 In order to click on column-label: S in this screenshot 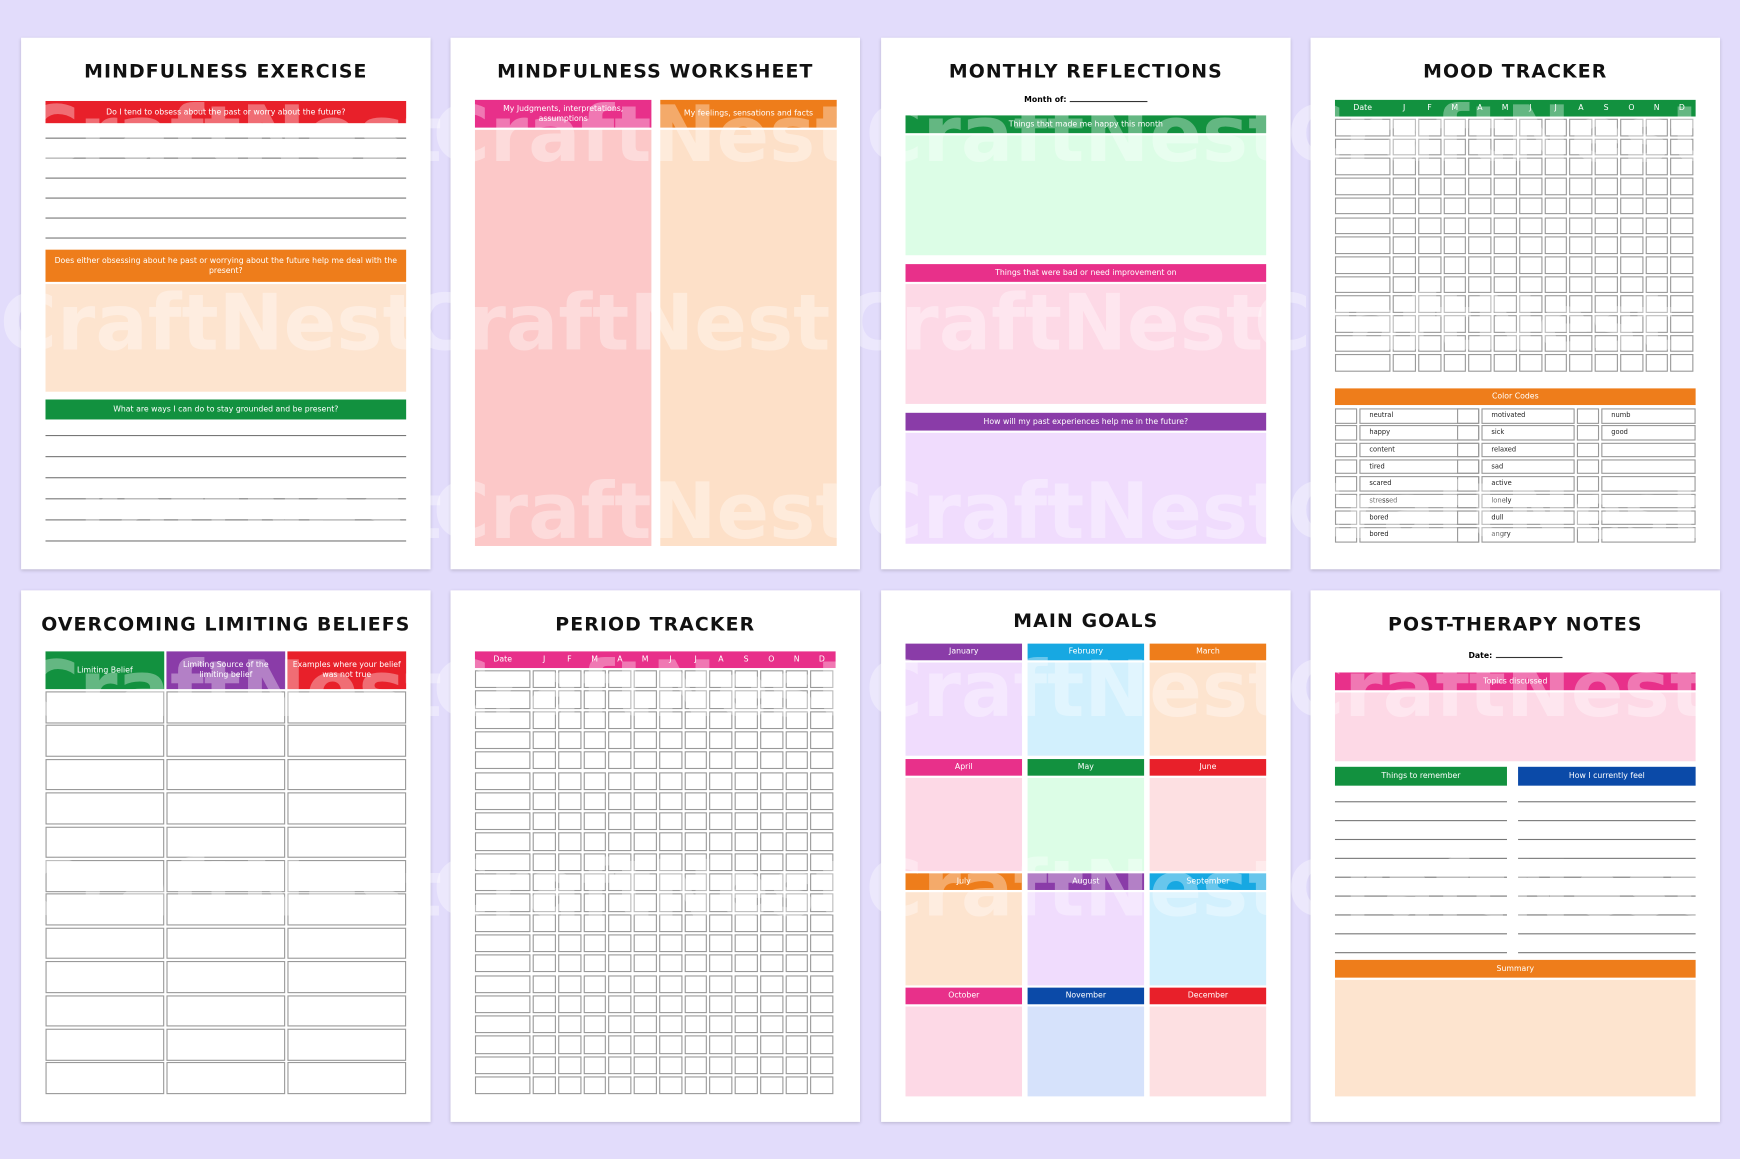, I will do `click(746, 659)`.